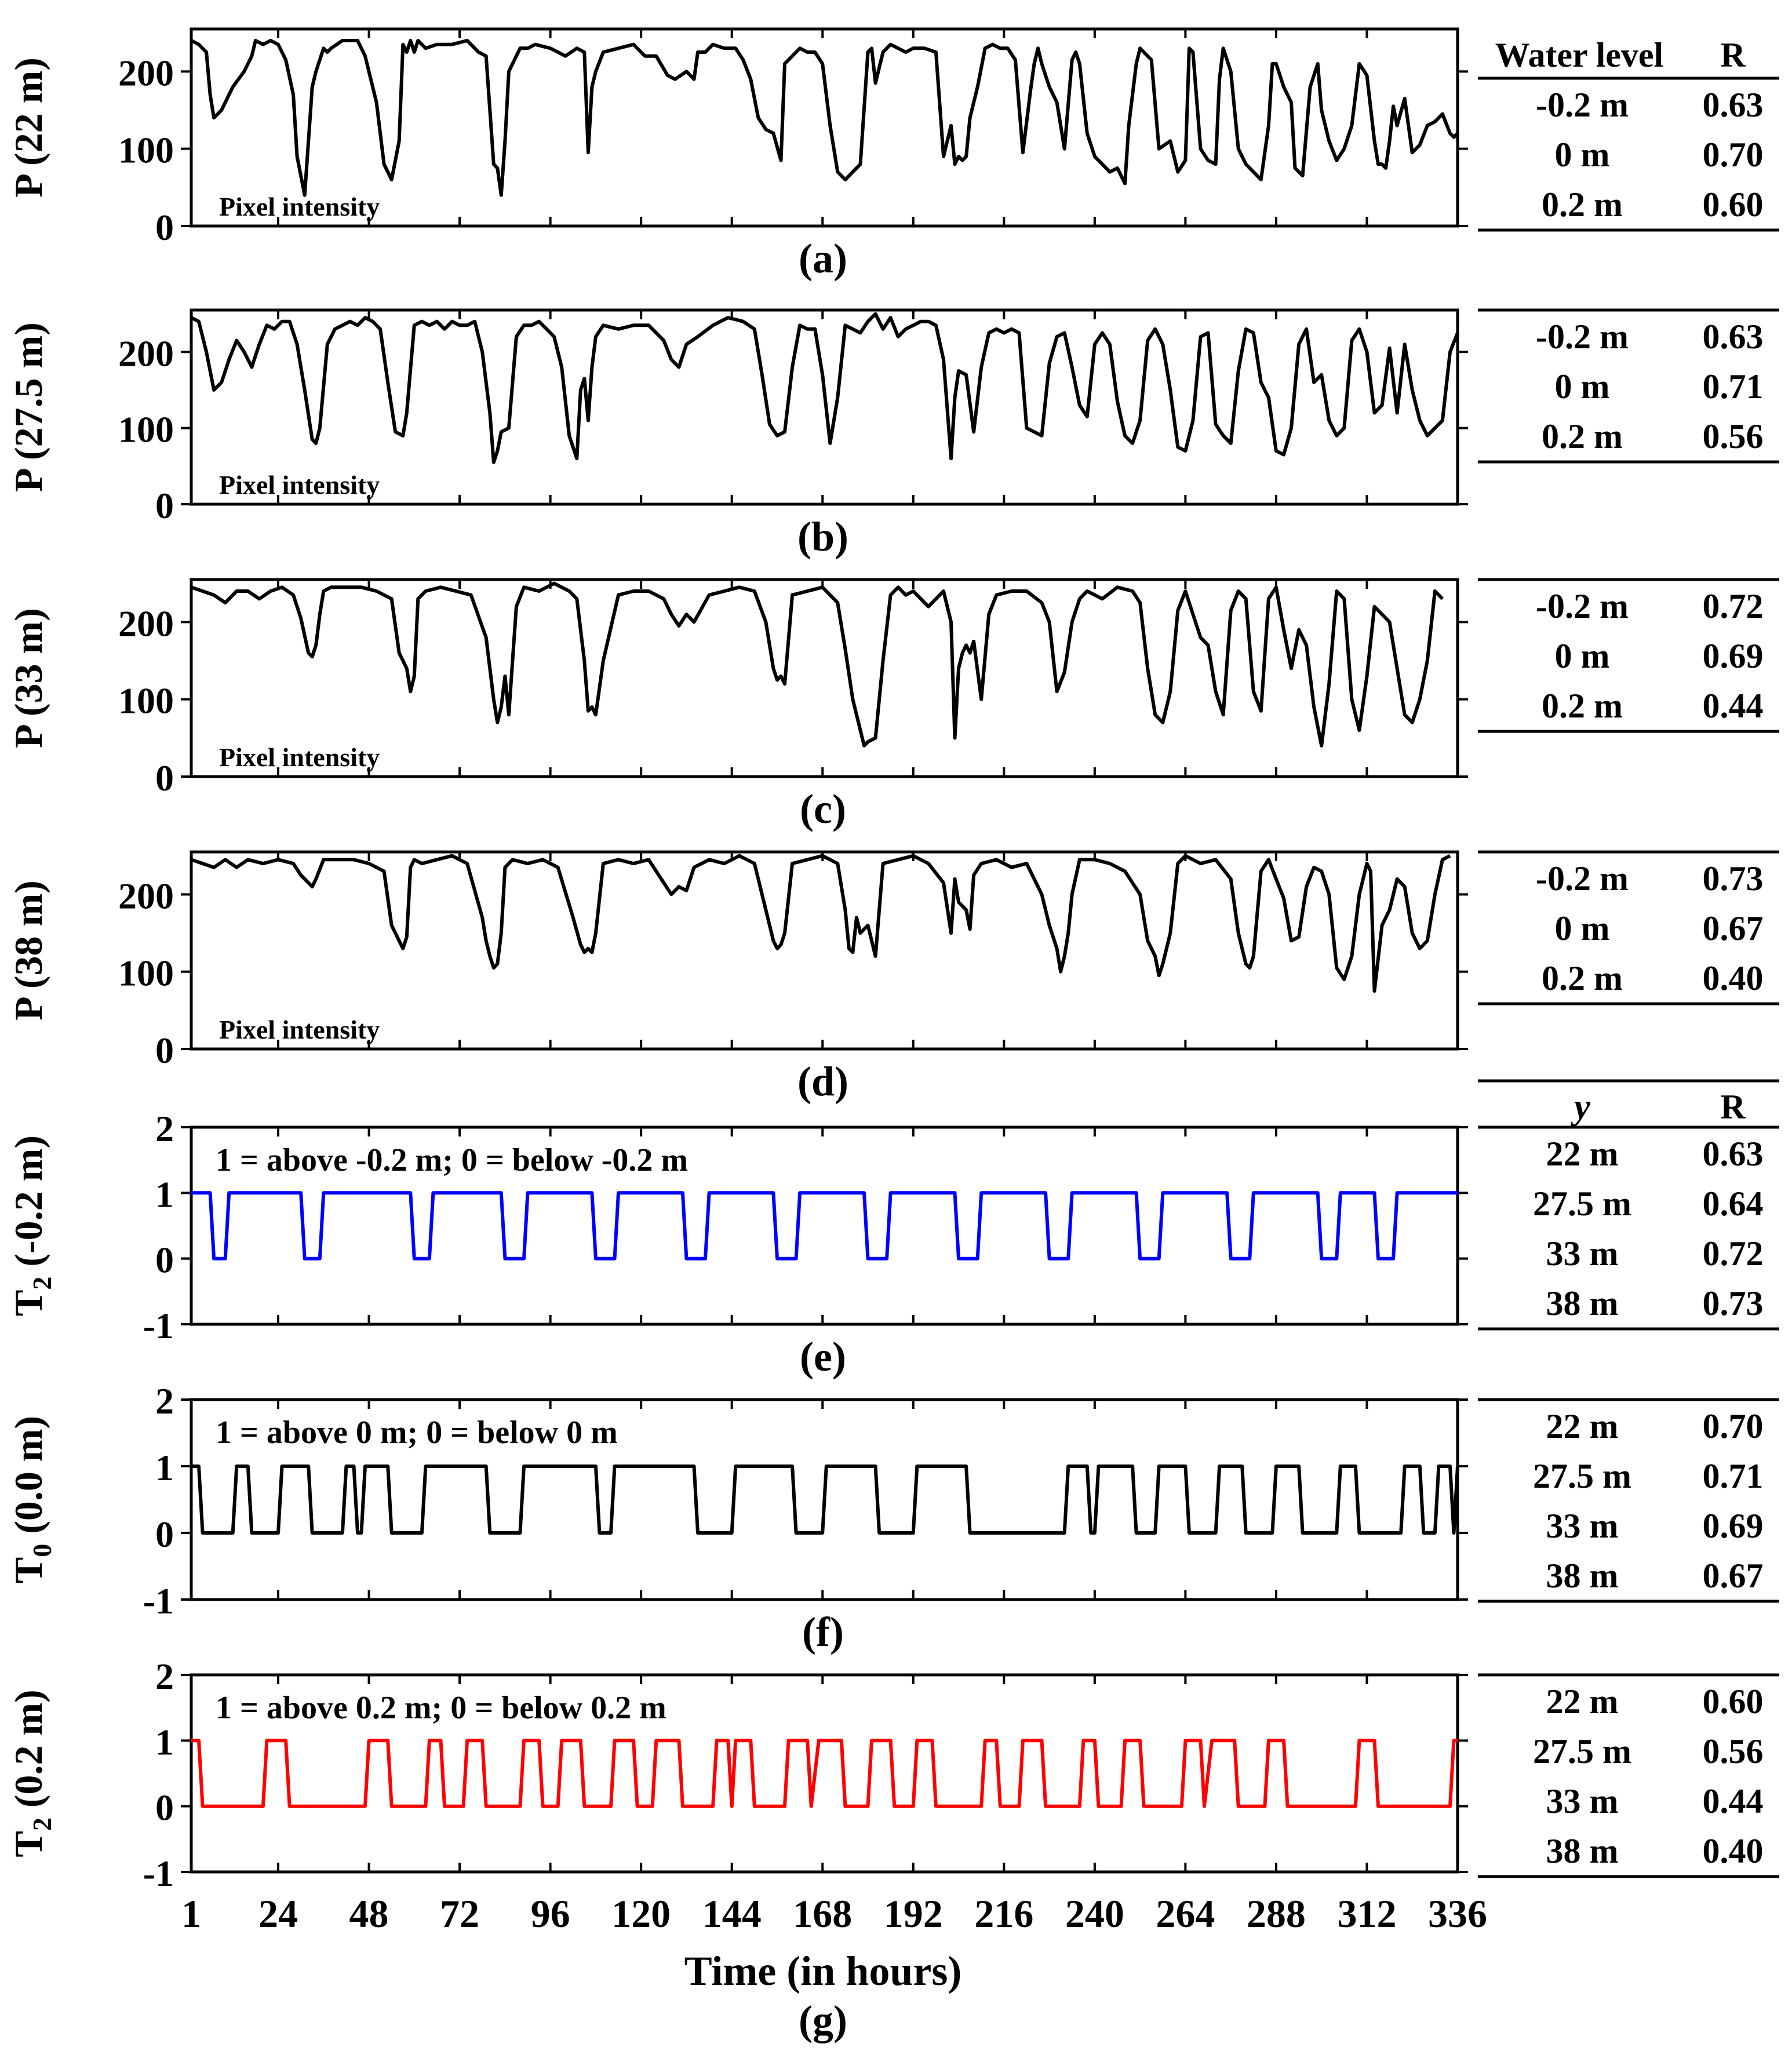  Describe the element at coordinates (31, 1773) in the screenshot. I see `y-axis-label-g: T2 (0.2 m)` at that location.